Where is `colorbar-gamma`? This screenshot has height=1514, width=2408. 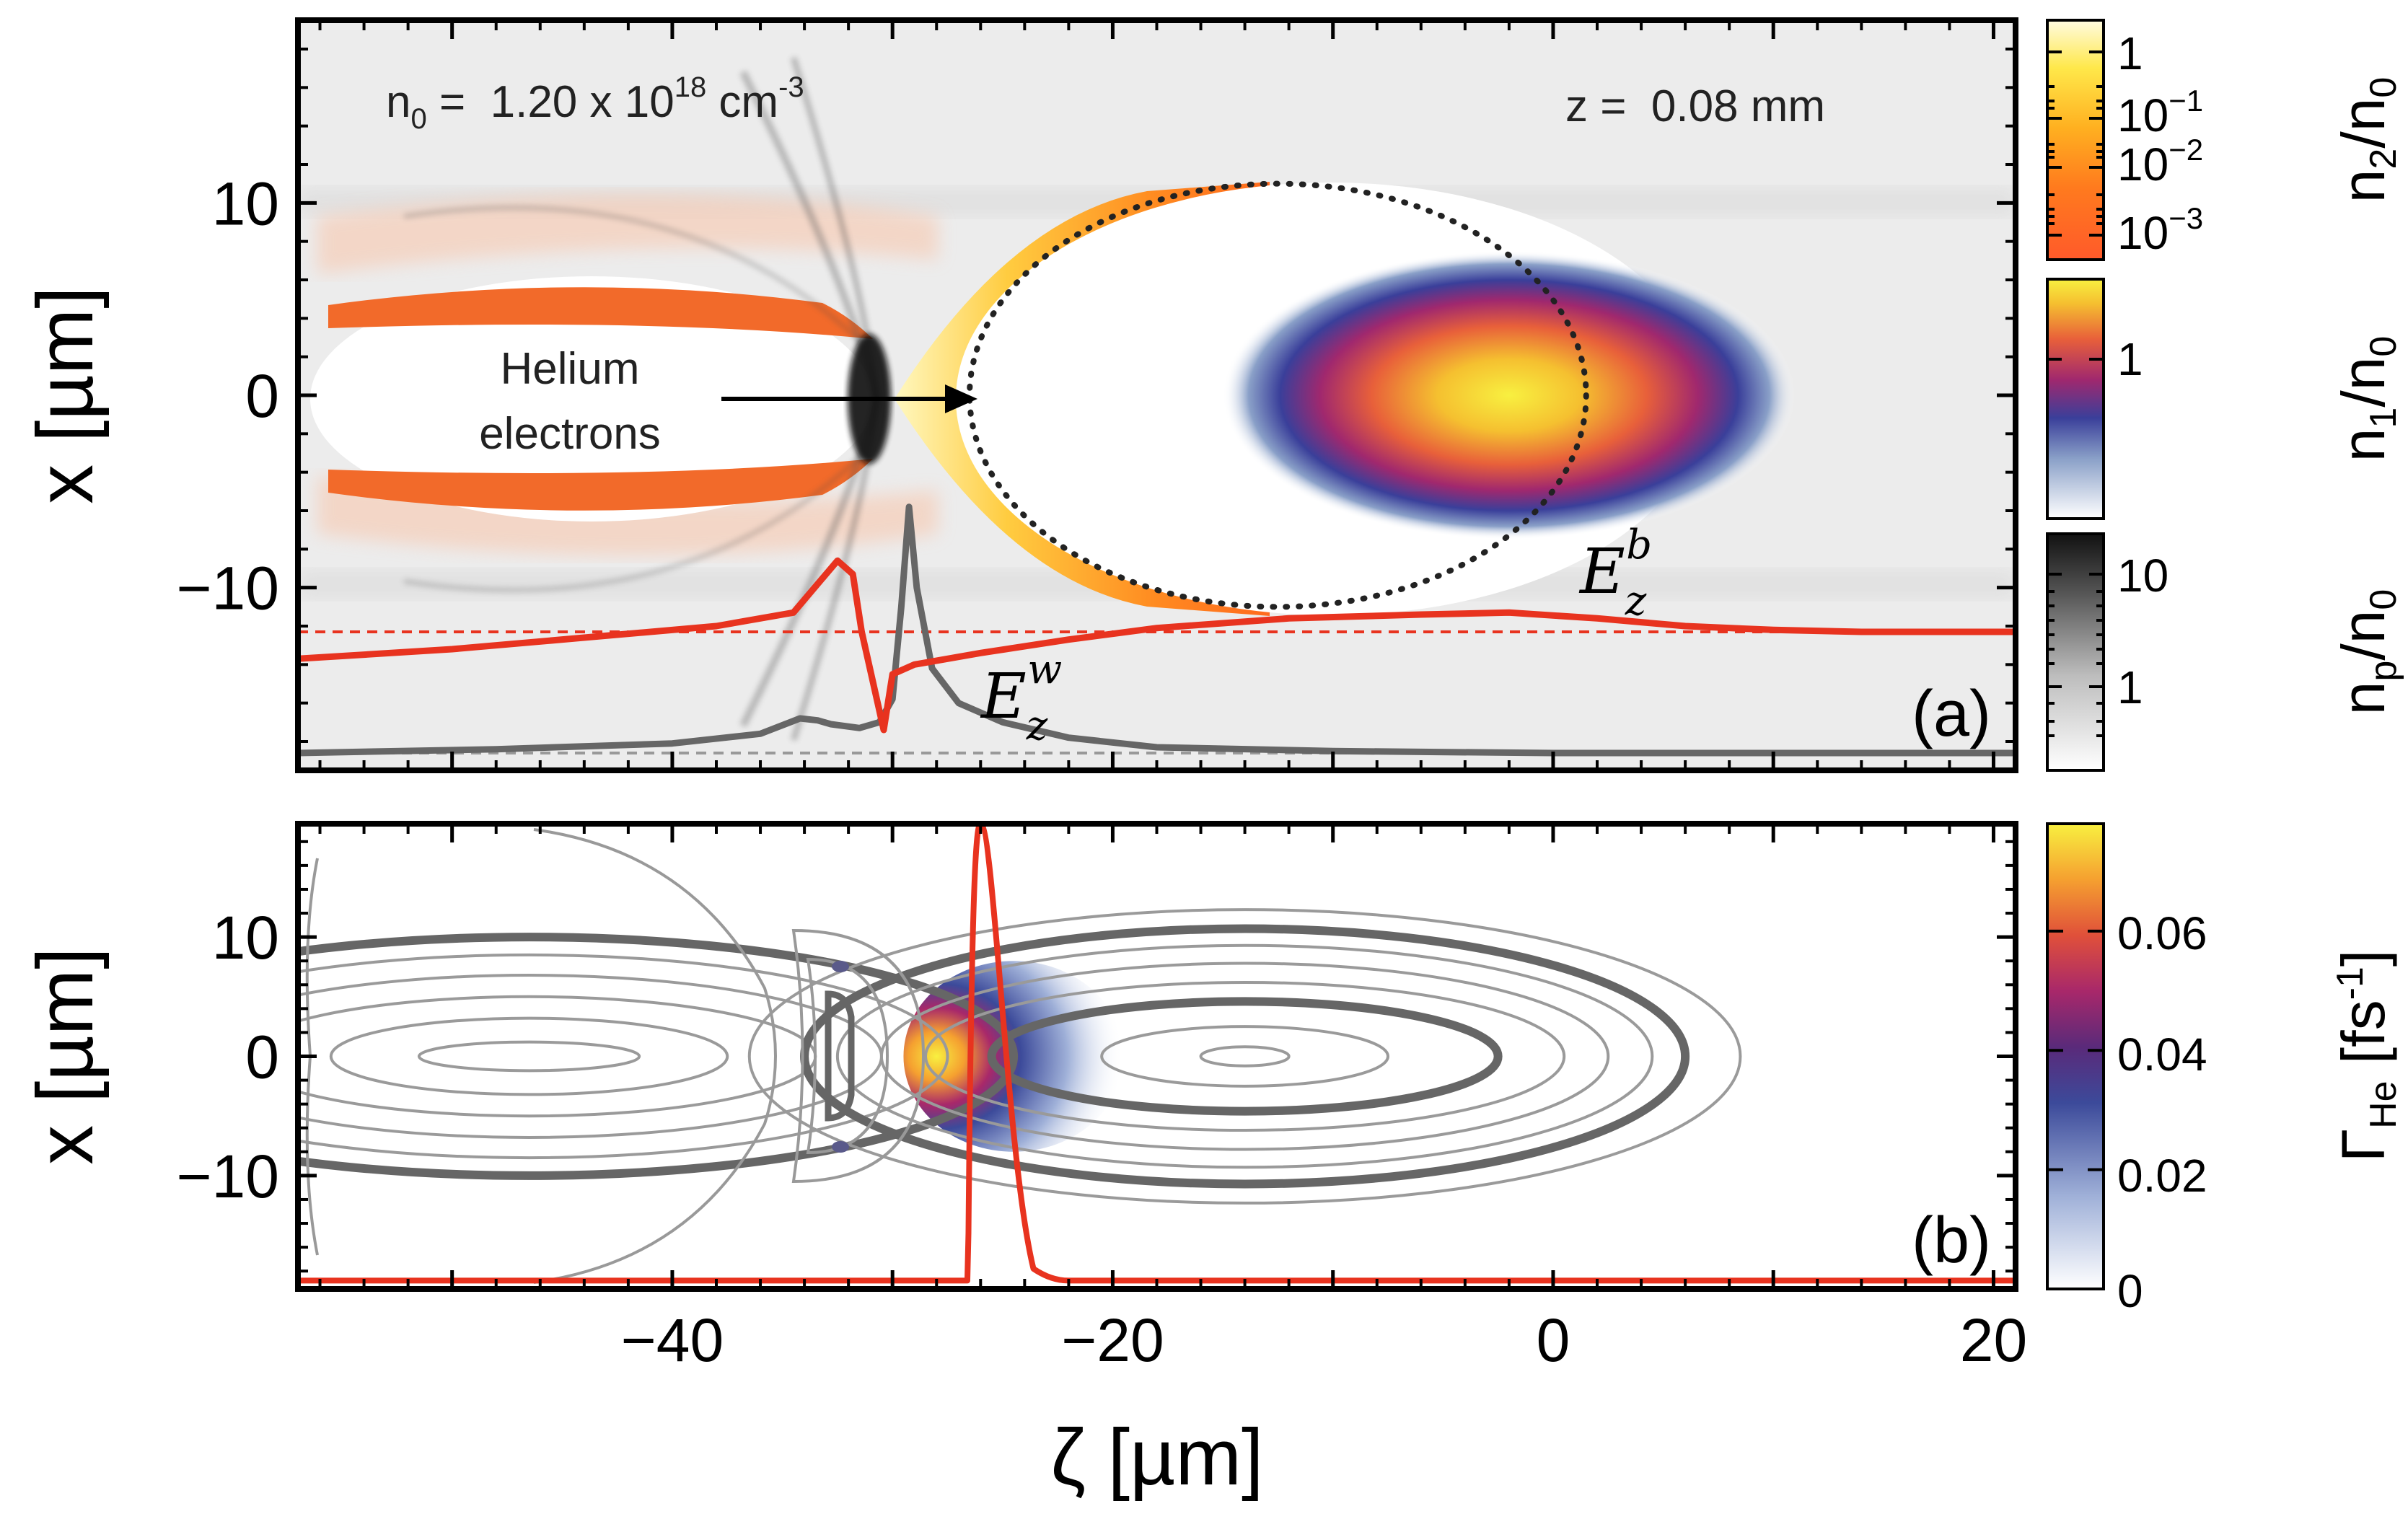 colorbar-gamma is located at coordinates (2075, 1056).